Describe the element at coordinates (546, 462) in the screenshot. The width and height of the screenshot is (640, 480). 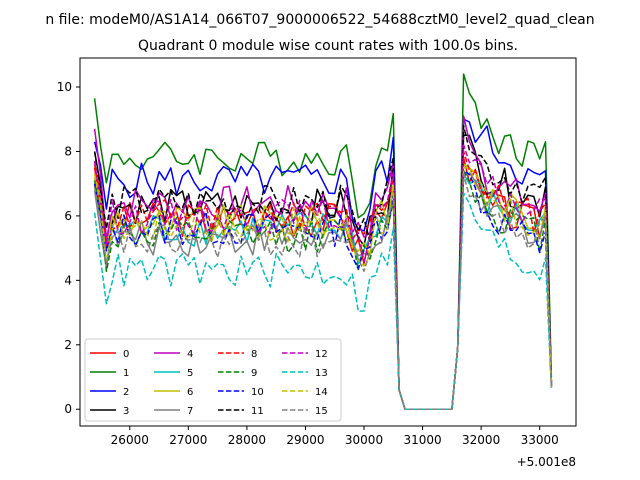
I see `x-axis-offset-label: +5.001e8` at that location.